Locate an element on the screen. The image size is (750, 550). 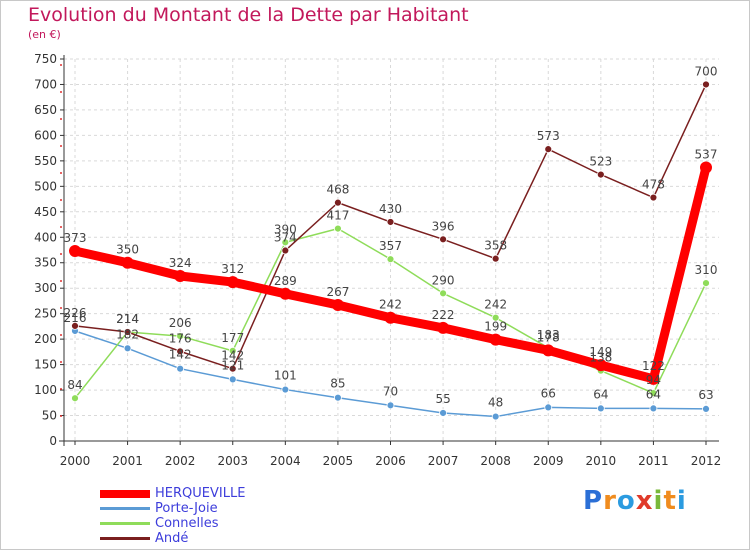
data-label: 312 is located at coordinates (232, 269).